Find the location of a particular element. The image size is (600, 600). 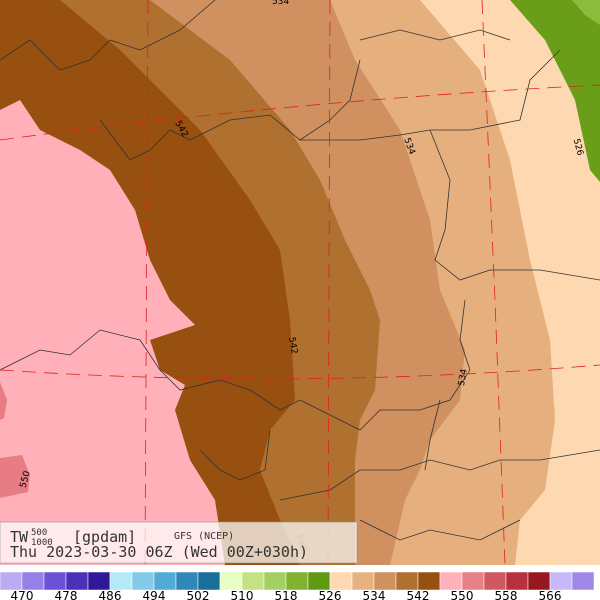

field-light-green is located at coordinates (586, 12).